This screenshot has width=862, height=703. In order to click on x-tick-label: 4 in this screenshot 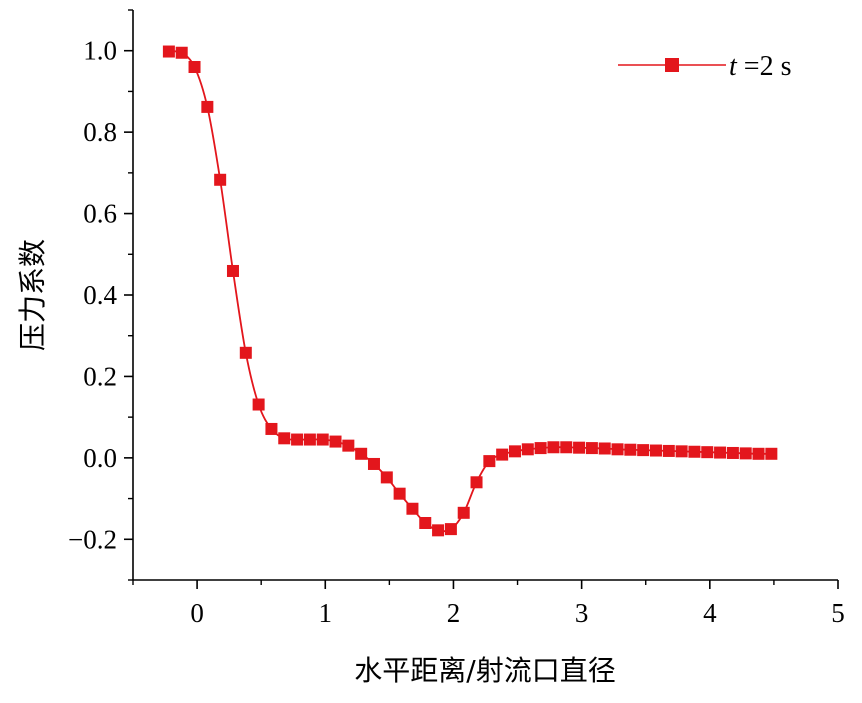, I will do `click(710, 613)`.